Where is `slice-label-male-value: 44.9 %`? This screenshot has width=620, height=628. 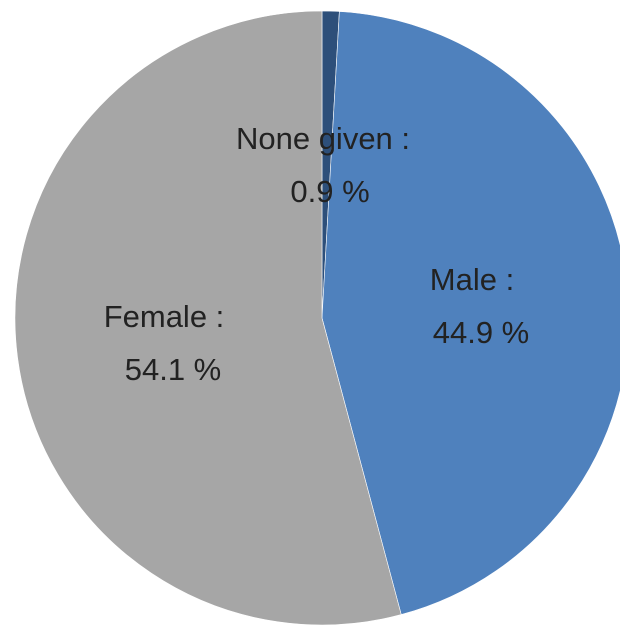
slice-label-male-value: 44.9 % is located at coordinates (481, 332).